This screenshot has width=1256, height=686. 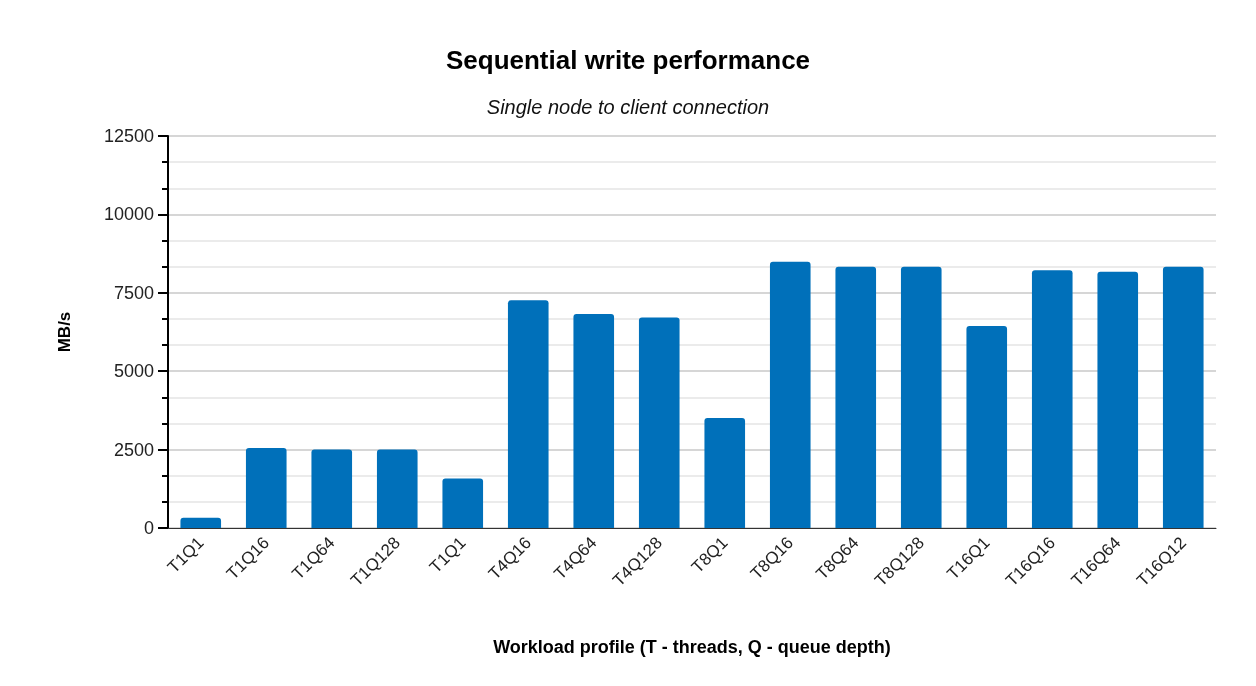 I want to click on y-tick-label: 7500, so click(x=133, y=292).